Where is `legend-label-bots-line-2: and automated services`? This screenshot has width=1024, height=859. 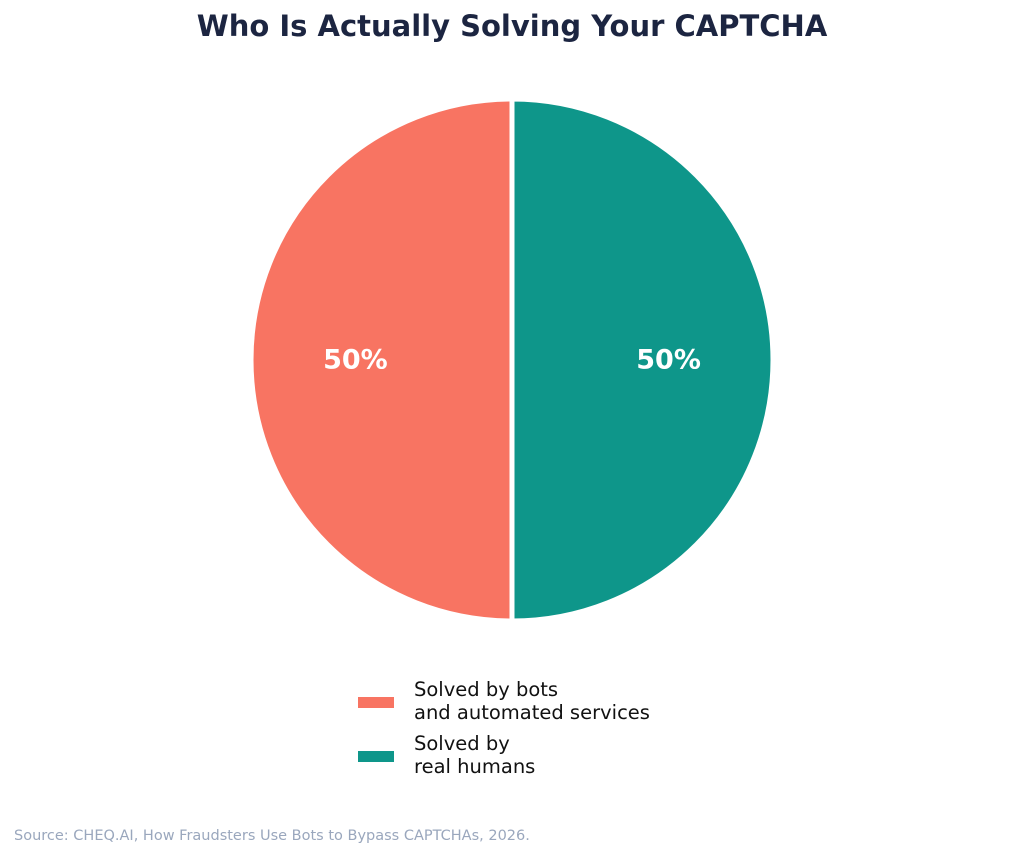 legend-label-bots-line-2: and automated services is located at coordinates (532, 712).